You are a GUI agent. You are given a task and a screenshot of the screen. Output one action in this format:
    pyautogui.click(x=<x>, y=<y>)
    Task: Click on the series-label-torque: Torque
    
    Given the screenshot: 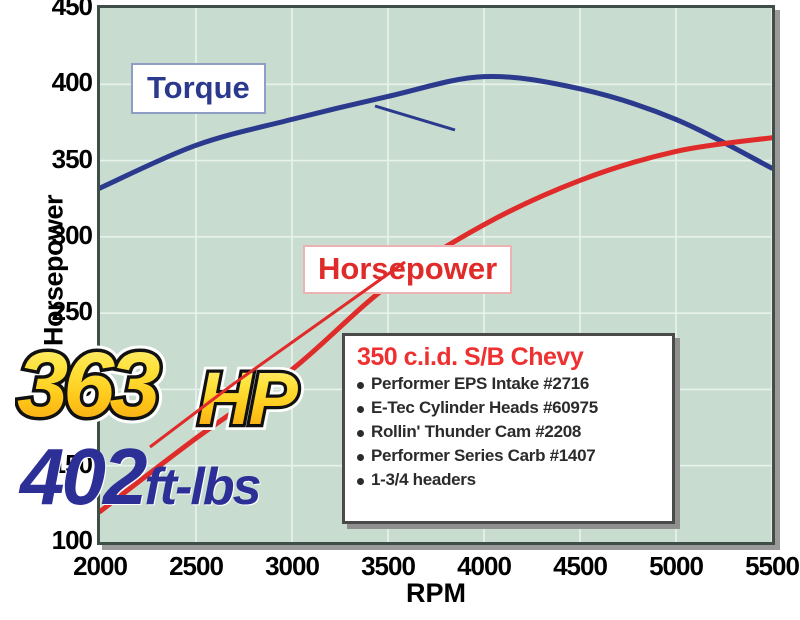 What is the action you would take?
    pyautogui.click(x=198, y=88)
    